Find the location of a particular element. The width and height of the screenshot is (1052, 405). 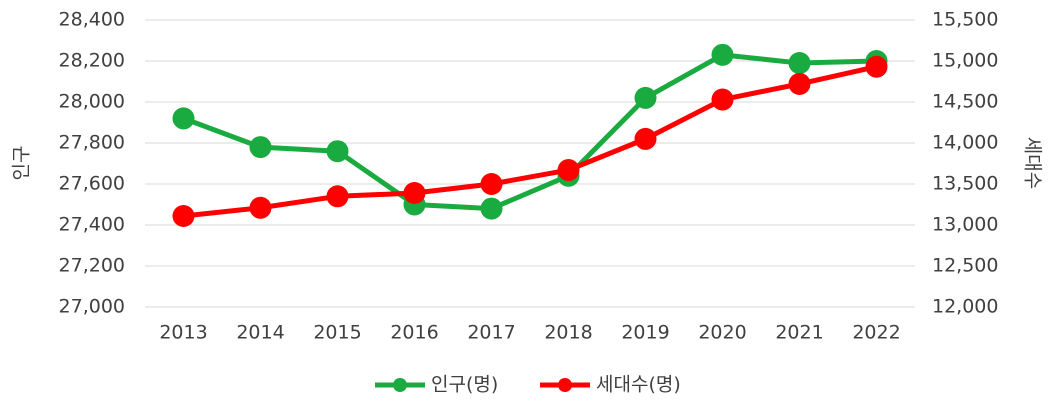

y2-tick-label: 12,000 is located at coordinates (965, 307).